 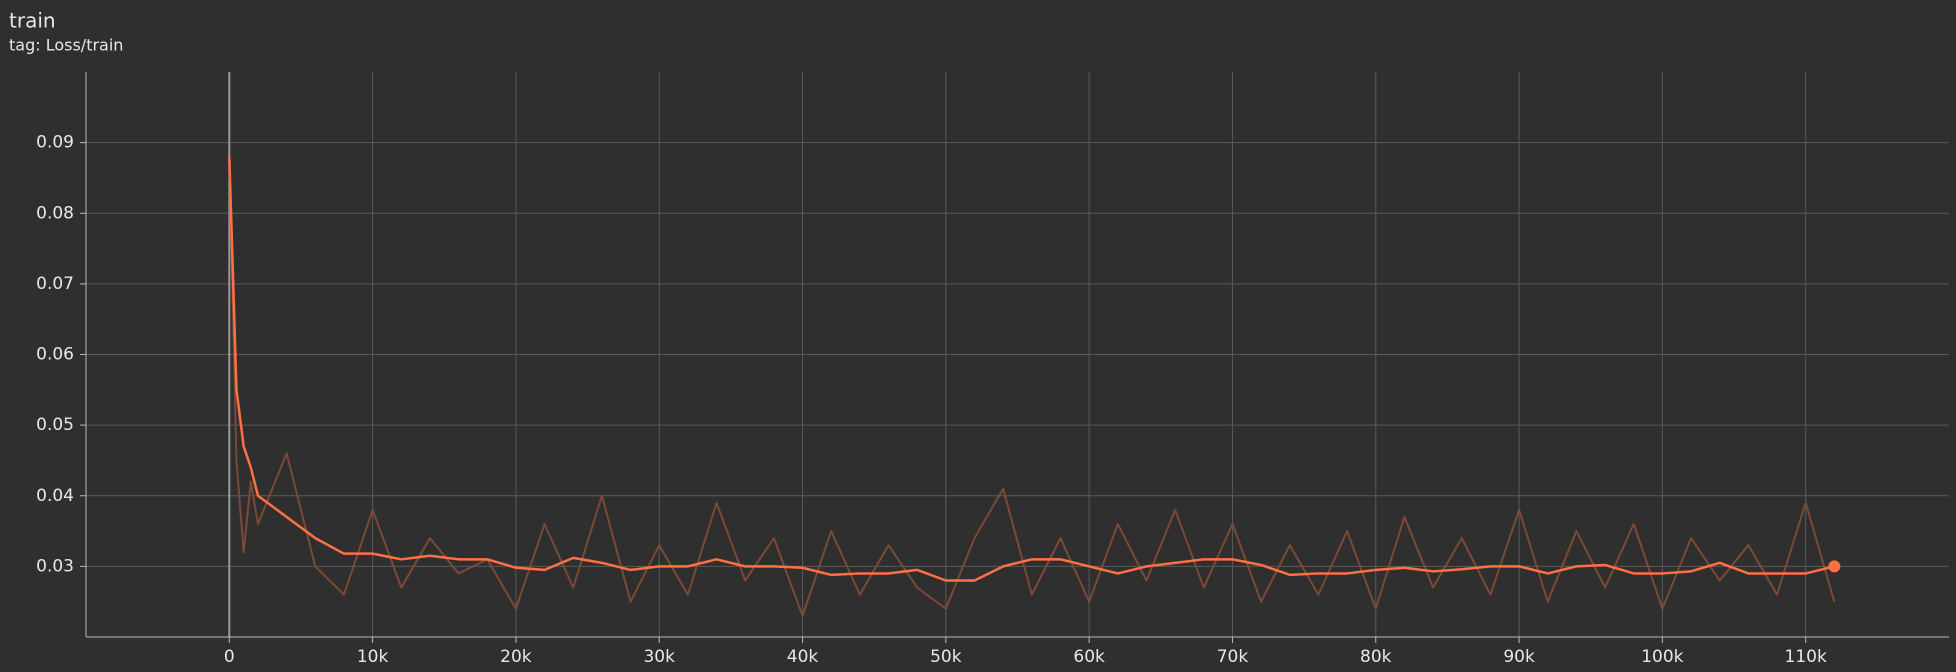 What do you see at coordinates (55, 566) in the screenshot?
I see `y-tick-label: 0.03` at bounding box center [55, 566].